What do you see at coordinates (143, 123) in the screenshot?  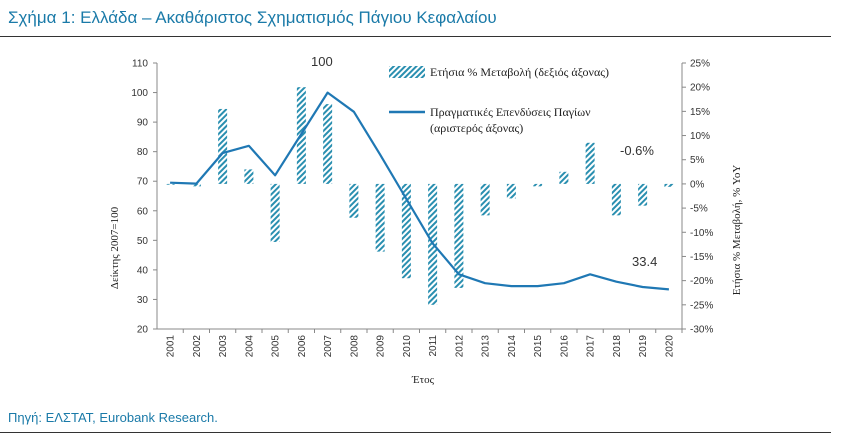 I see `left-tick-label: 90` at bounding box center [143, 123].